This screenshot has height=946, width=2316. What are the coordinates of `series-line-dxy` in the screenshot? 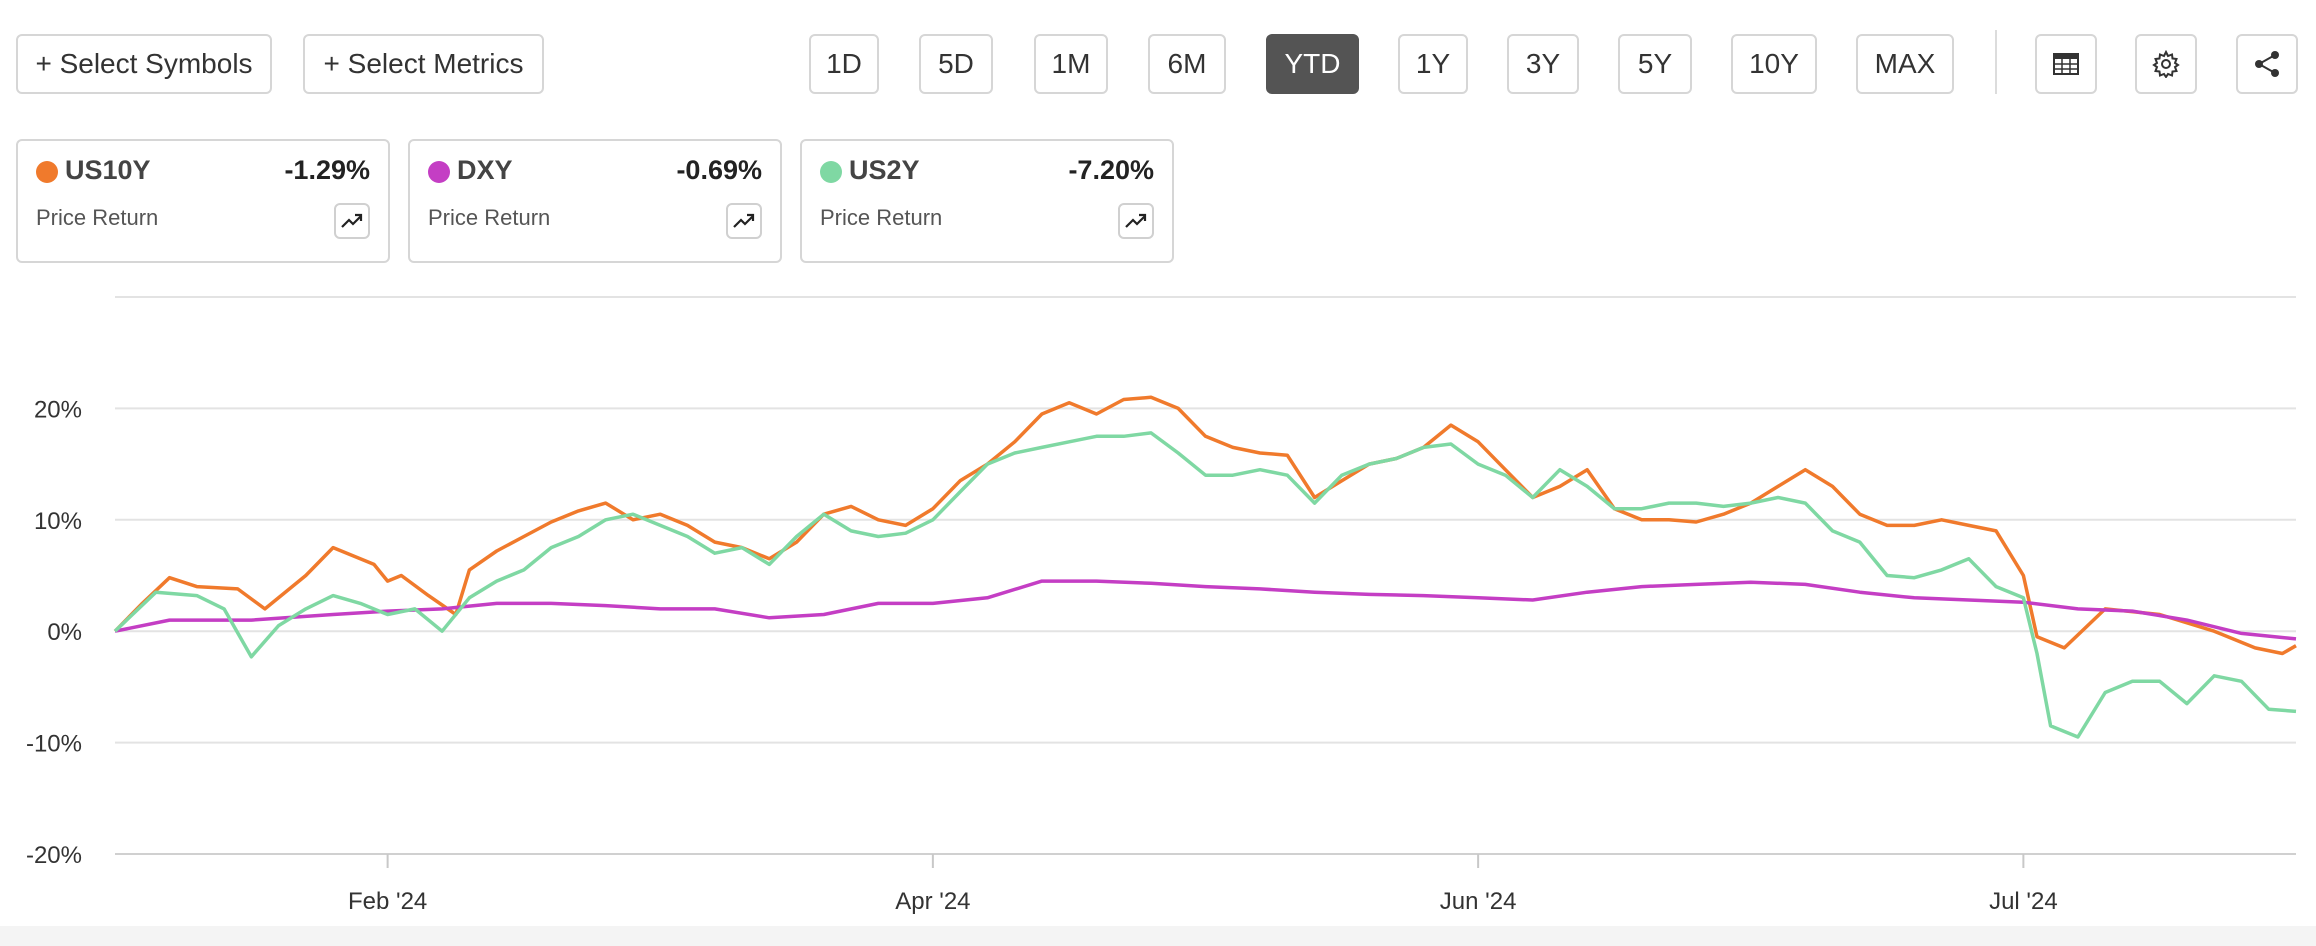 It's located at (1205, 610).